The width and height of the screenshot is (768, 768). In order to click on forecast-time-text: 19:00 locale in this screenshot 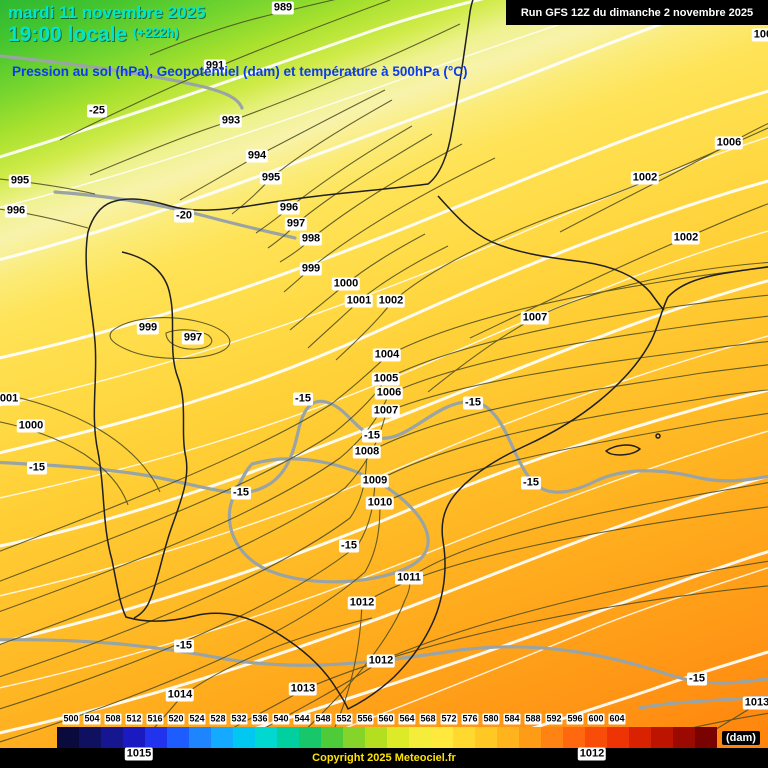, I will do `click(68, 34)`.